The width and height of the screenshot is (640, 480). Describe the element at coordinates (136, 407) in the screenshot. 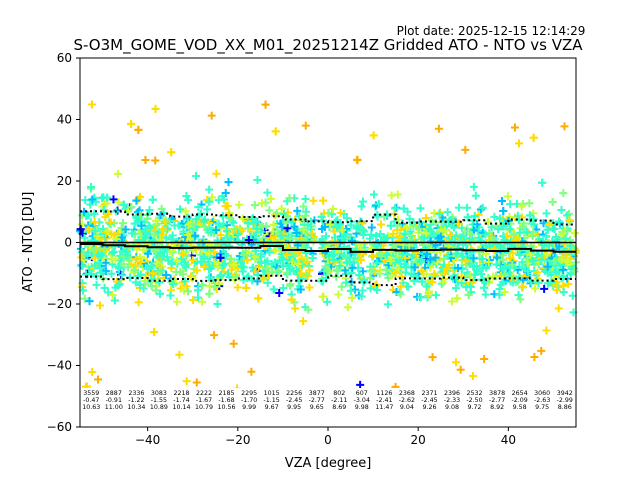

I see `bin-std: 10.34` at that location.